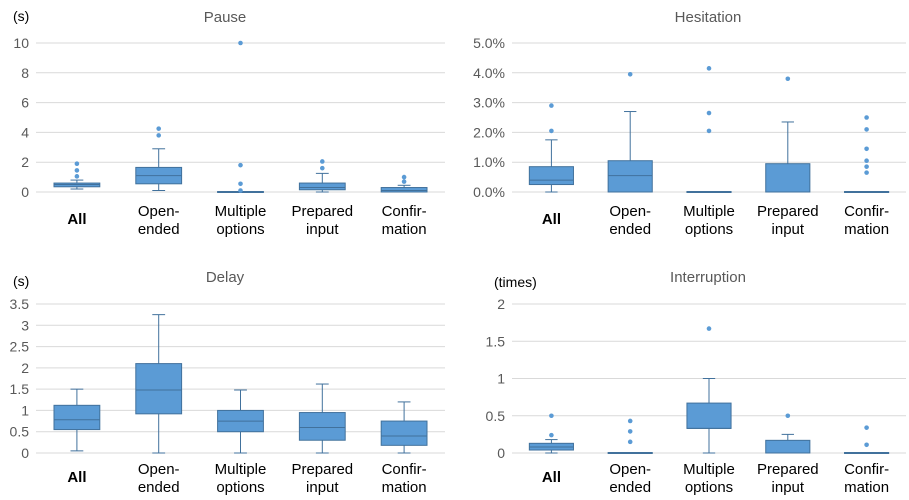 This screenshot has width=909, height=500. I want to click on y-tick-label: 0.0%, so click(489, 192).